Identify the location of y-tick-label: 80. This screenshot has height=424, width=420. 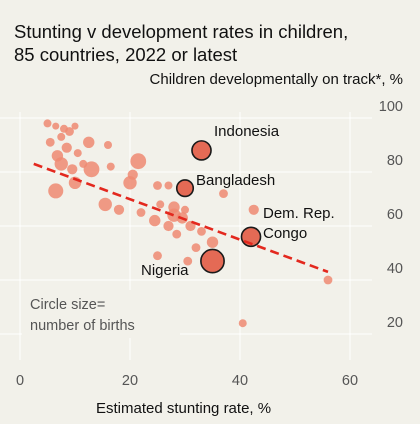
(395, 161).